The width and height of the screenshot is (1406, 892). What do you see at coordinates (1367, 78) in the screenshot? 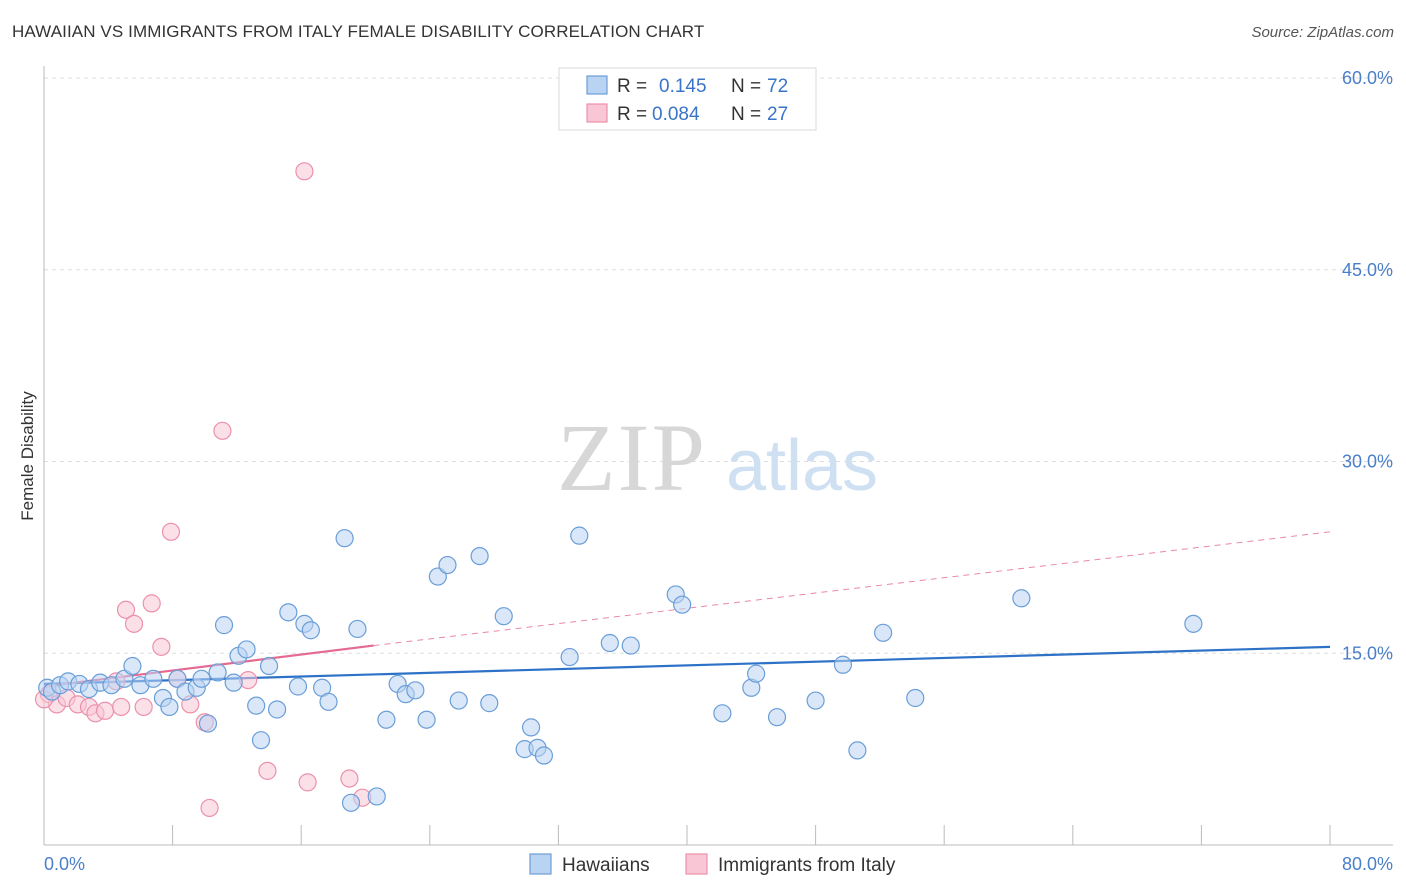
I see `y-tick-label-60: 60.0%` at bounding box center [1367, 78].